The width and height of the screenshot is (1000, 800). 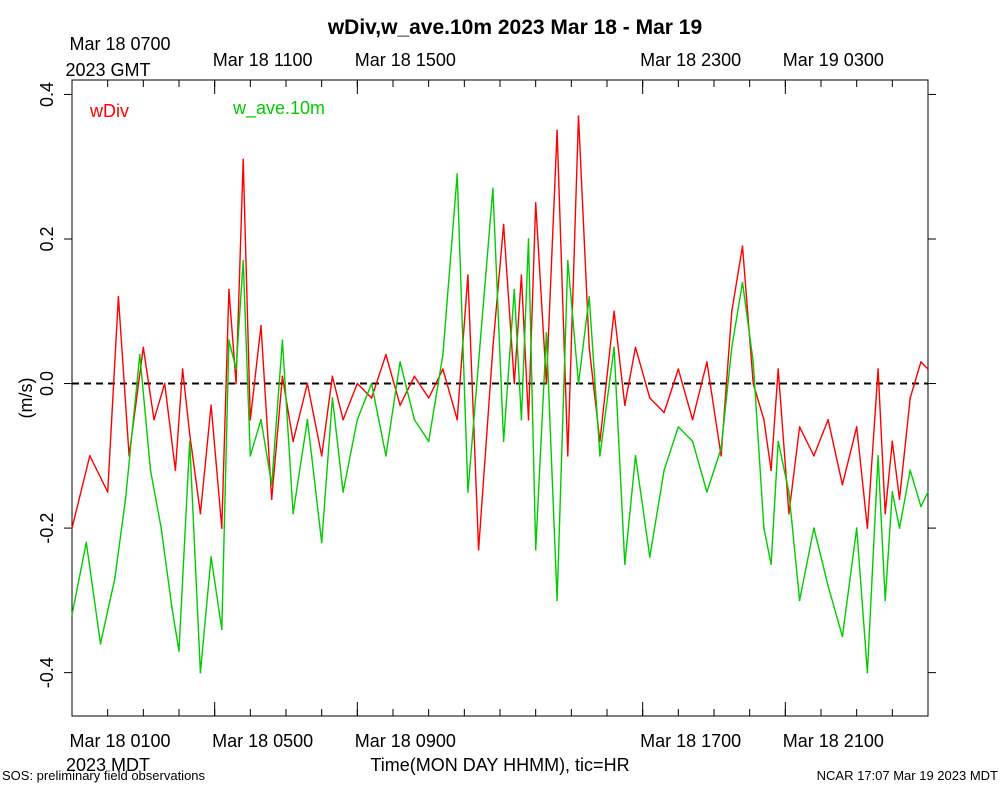 I want to click on x-tick-label-top: Mar 18 2300, so click(x=690, y=60).